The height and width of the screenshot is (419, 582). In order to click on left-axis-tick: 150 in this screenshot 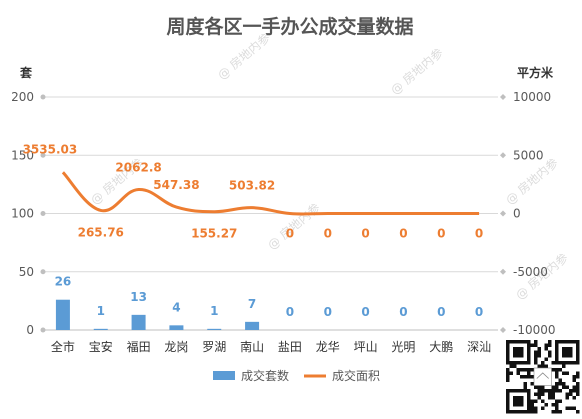, I will do `click(22, 155)`.